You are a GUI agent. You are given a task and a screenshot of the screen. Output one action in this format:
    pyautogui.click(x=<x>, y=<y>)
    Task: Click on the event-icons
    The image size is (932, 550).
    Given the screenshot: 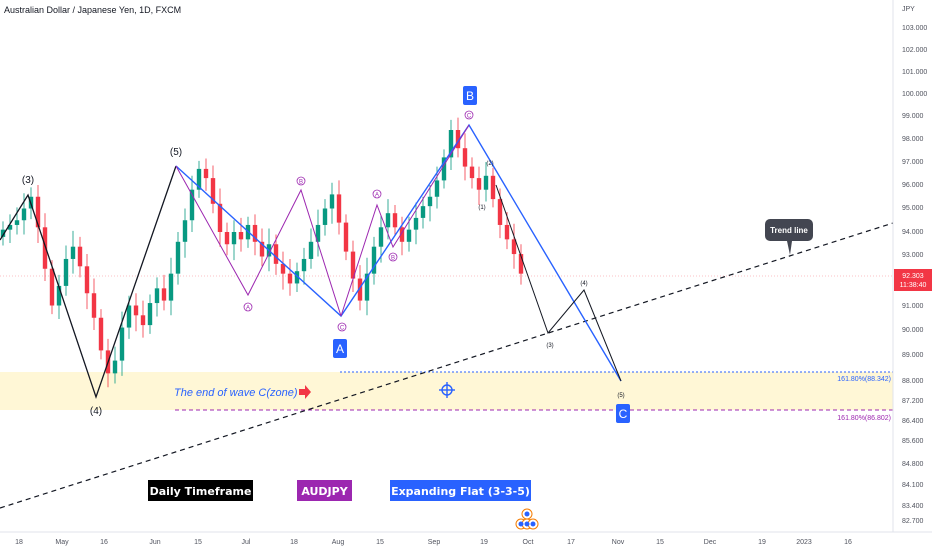 What is the action you would take?
    pyautogui.click(x=527, y=519)
    